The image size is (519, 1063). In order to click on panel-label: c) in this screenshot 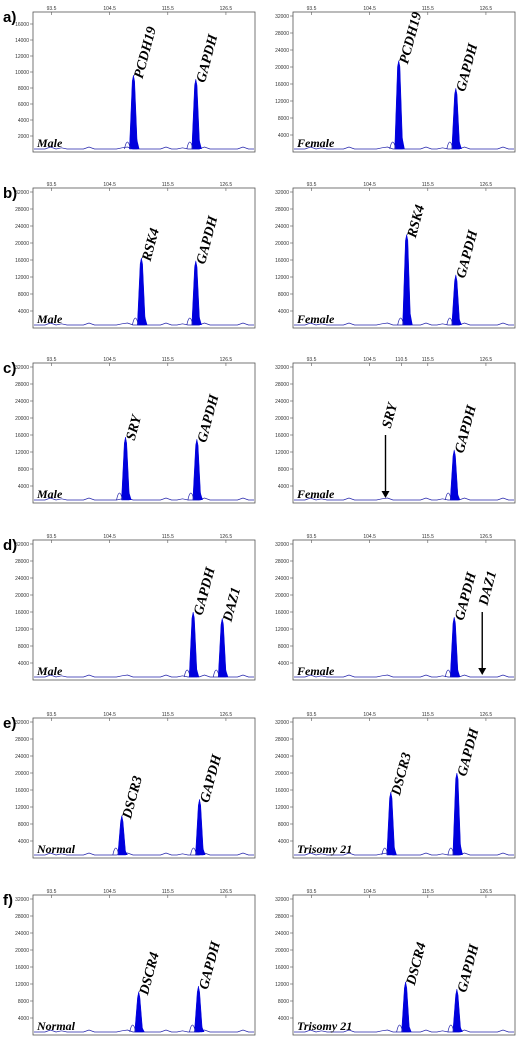, I will do `click(9, 368)`.